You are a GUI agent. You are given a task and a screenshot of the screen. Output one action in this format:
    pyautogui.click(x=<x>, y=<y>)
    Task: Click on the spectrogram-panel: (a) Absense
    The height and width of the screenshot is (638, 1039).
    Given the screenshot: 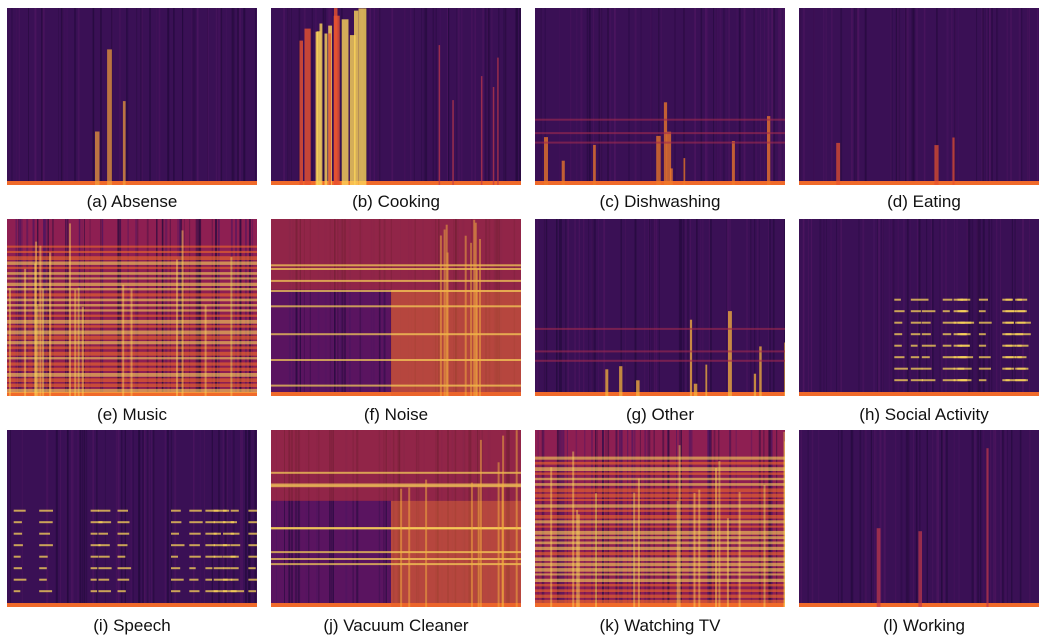 What is the action you would take?
    pyautogui.click(x=132, y=111)
    